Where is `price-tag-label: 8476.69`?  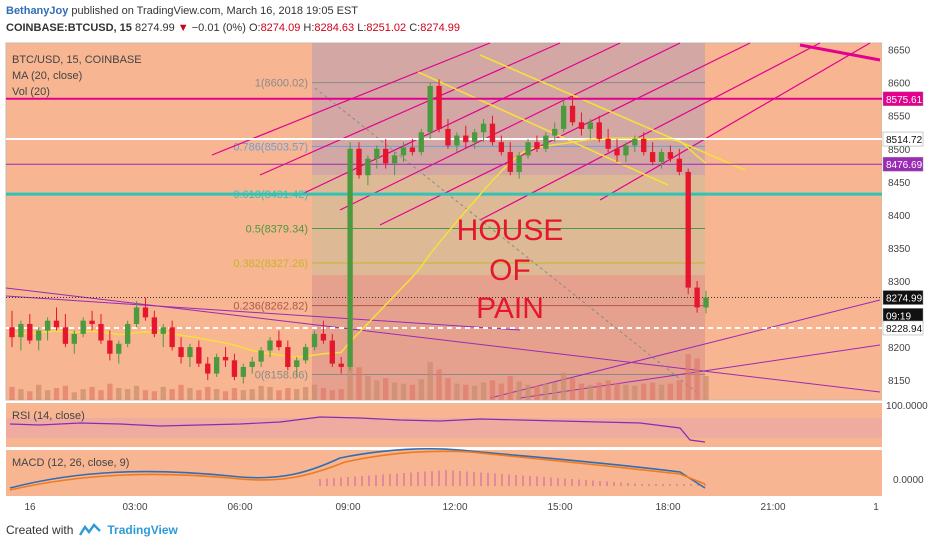 price-tag-label: 8476.69 is located at coordinates (904, 165).